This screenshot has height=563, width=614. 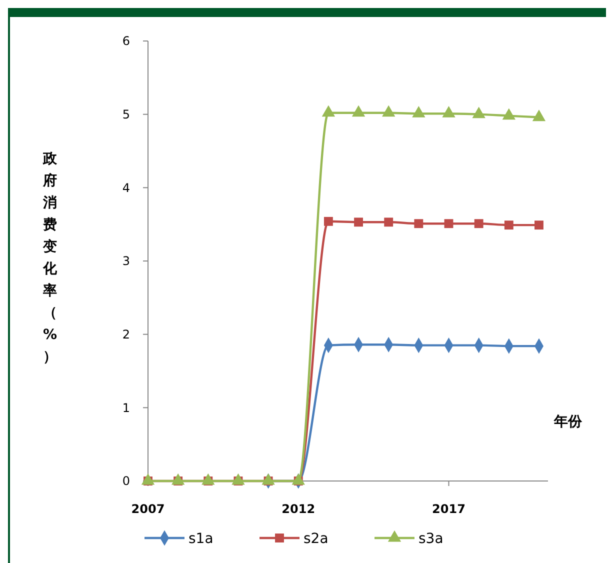 I want to click on y-tick-label: 1, so click(x=126, y=407).